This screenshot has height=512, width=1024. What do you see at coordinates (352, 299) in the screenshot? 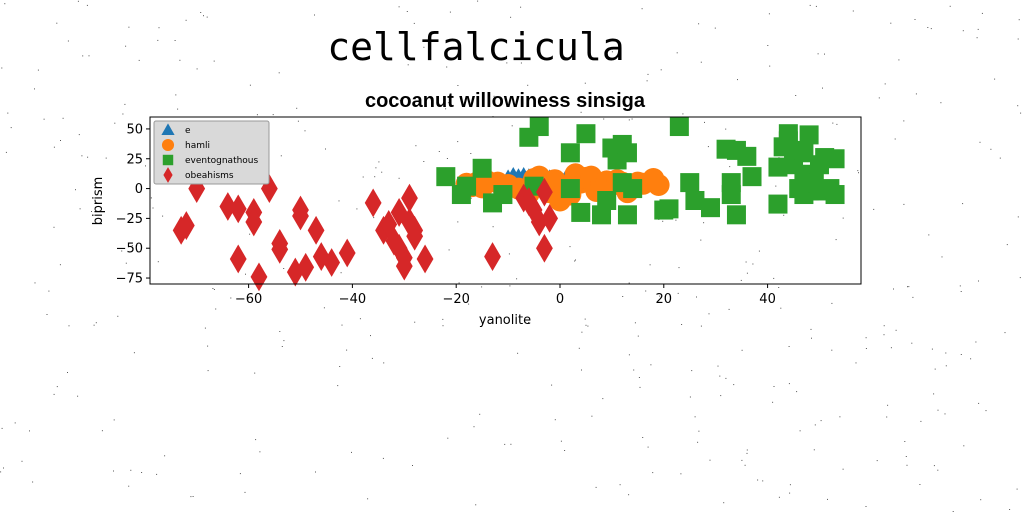
I see `x-tick-label: −40` at bounding box center [352, 299].